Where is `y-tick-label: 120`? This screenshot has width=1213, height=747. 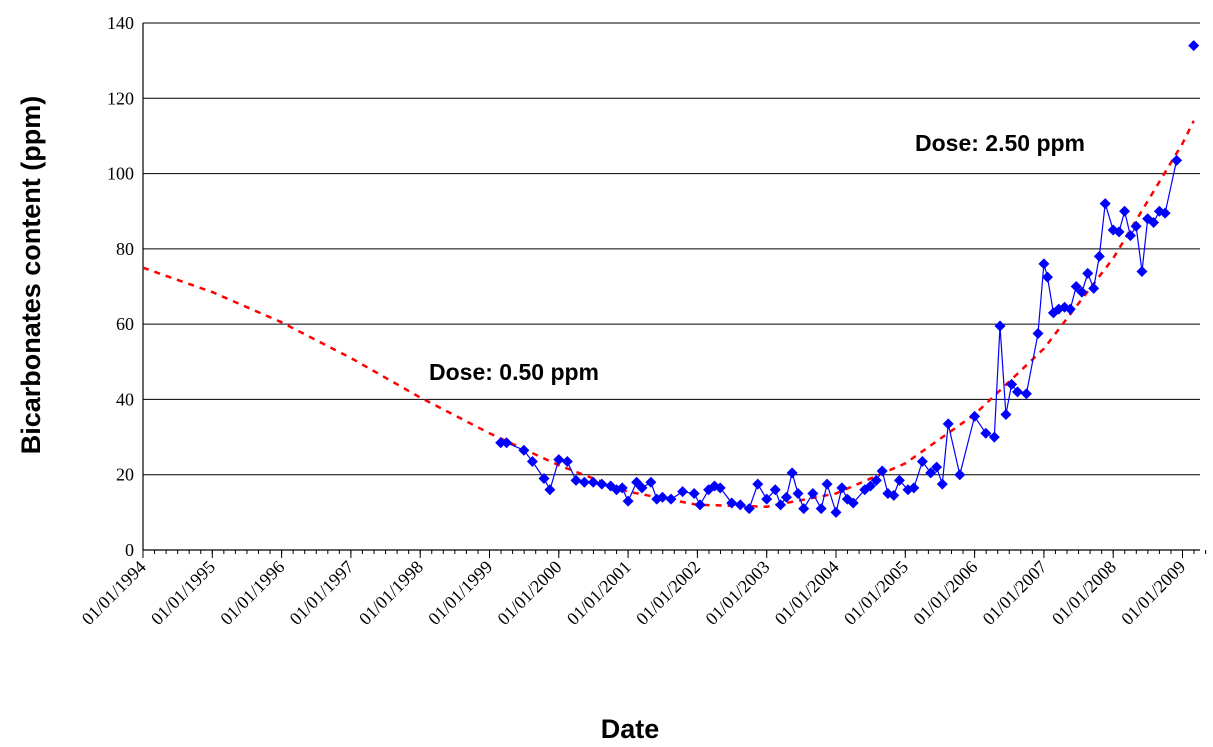 y-tick-label: 120 is located at coordinates (120, 98).